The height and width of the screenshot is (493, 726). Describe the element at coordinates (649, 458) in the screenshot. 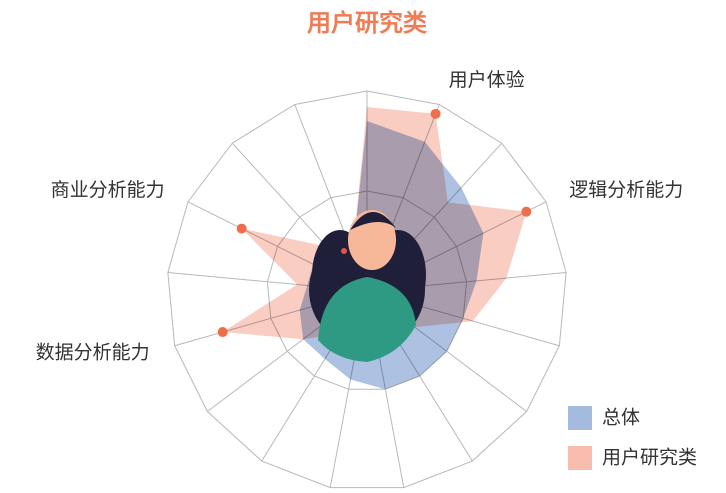

I see `legend-label: 用户研究类` at that location.